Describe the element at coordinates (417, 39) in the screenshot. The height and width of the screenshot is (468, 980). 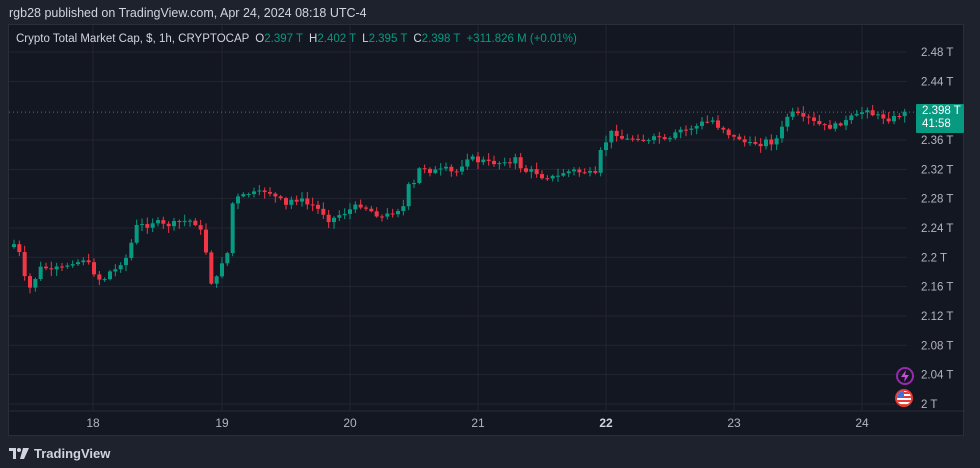
I see `close-label: C` at that location.